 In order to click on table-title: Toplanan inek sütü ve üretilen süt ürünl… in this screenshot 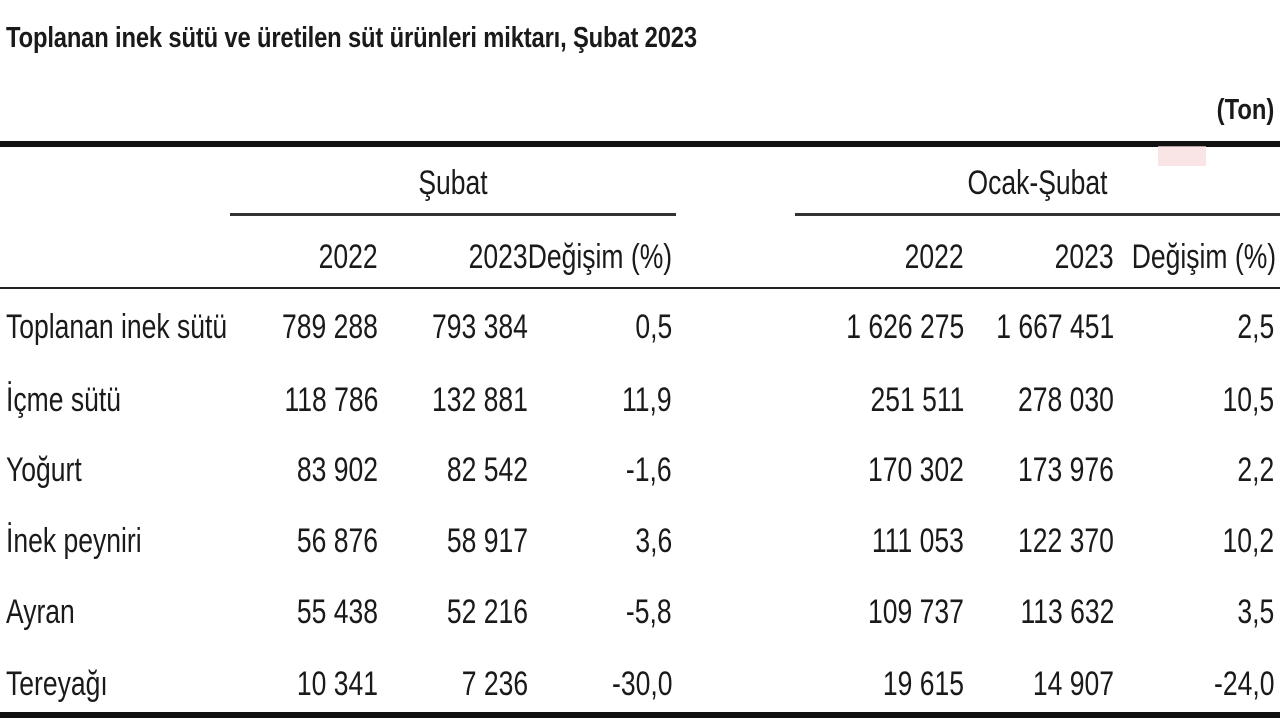, I will do `click(351, 38)`.